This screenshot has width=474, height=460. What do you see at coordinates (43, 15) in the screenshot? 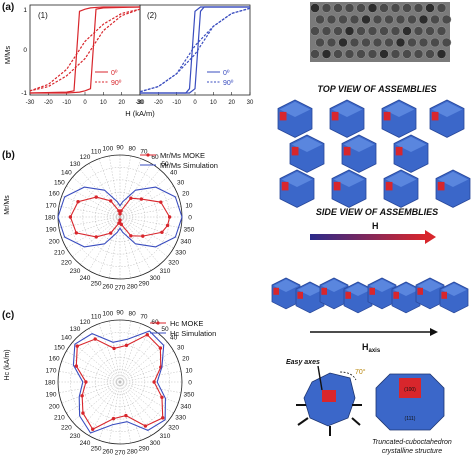
I see `subplot-1-label: (1)` at bounding box center [43, 15].